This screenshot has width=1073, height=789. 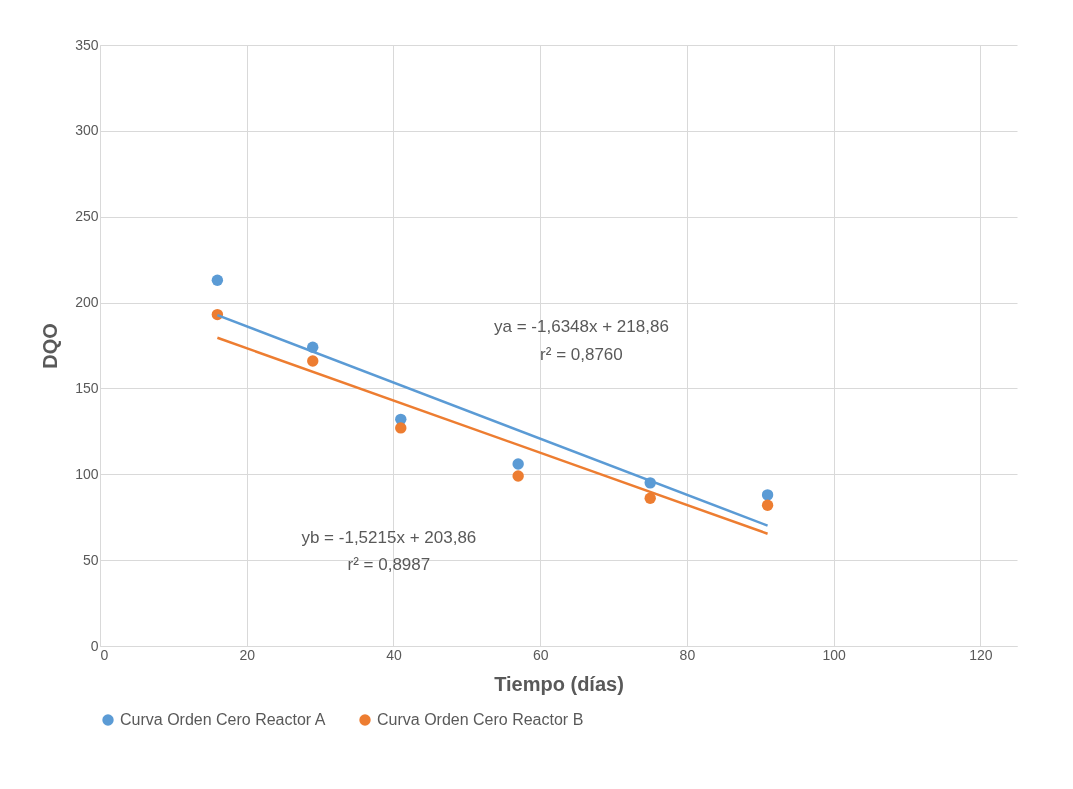 I want to click on annotation: yb = -1,5215x + 203,86, so click(x=389, y=537).